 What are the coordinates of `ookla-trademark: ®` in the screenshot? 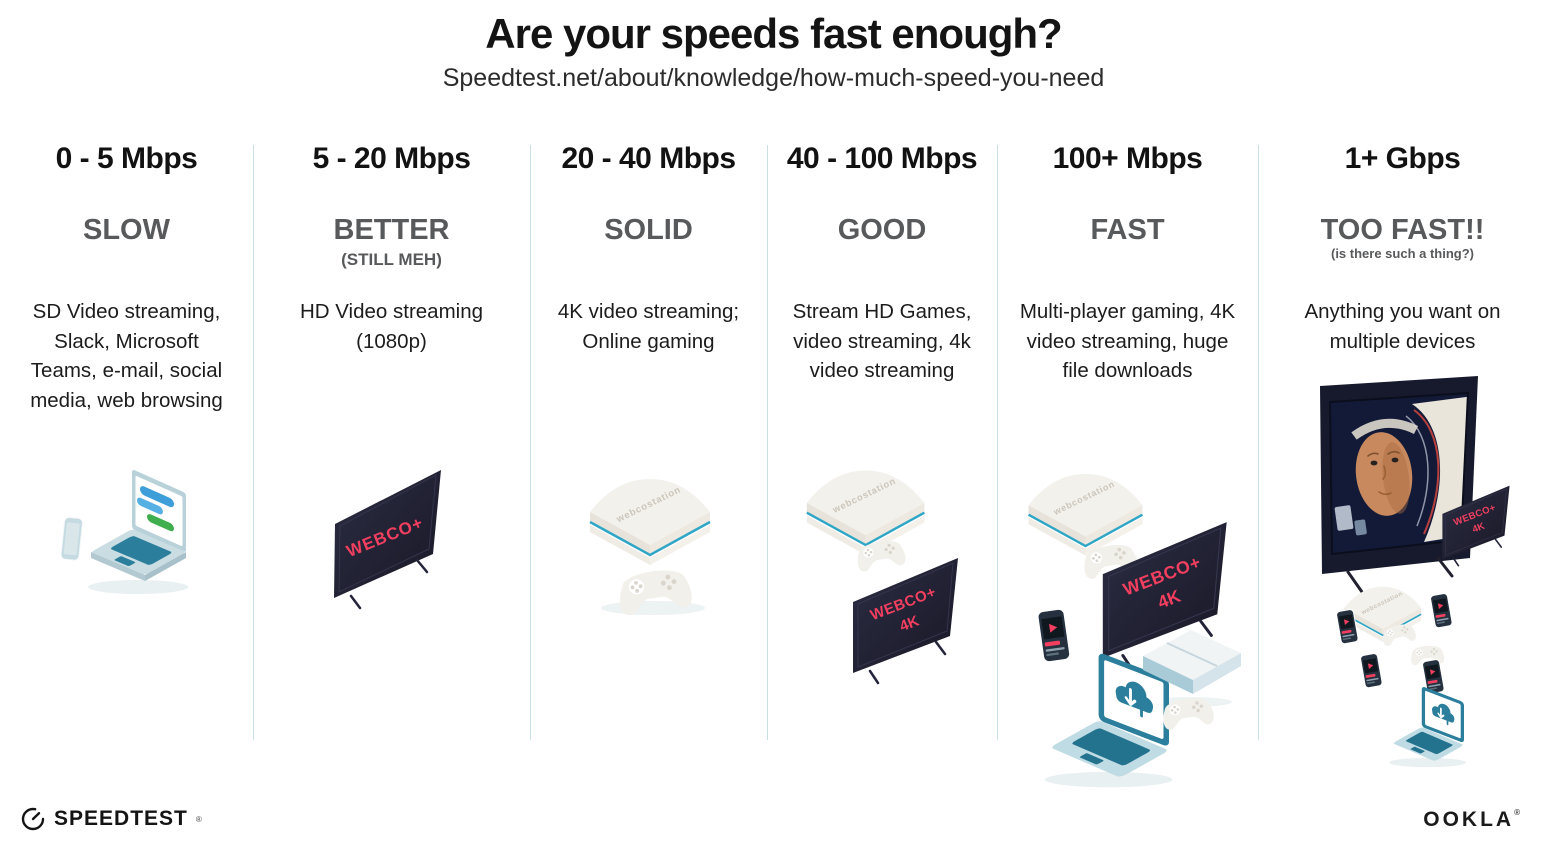 It's located at (1518, 812).